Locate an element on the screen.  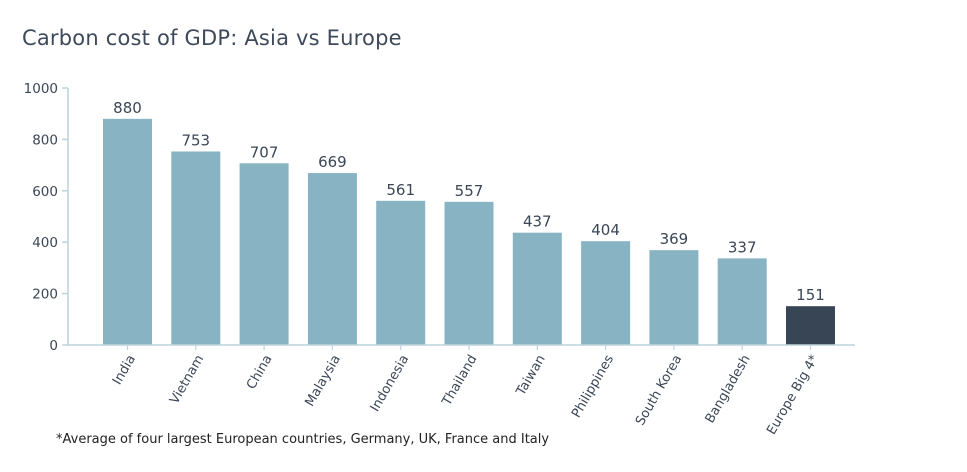
x-tick-label: Thailand is located at coordinates (459, 381).